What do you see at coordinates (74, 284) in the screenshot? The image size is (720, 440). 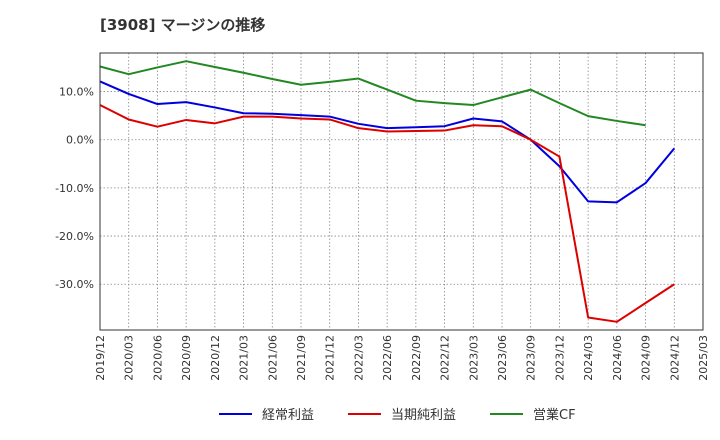 I see `y-tick-label: -30.0%` at bounding box center [74, 284].